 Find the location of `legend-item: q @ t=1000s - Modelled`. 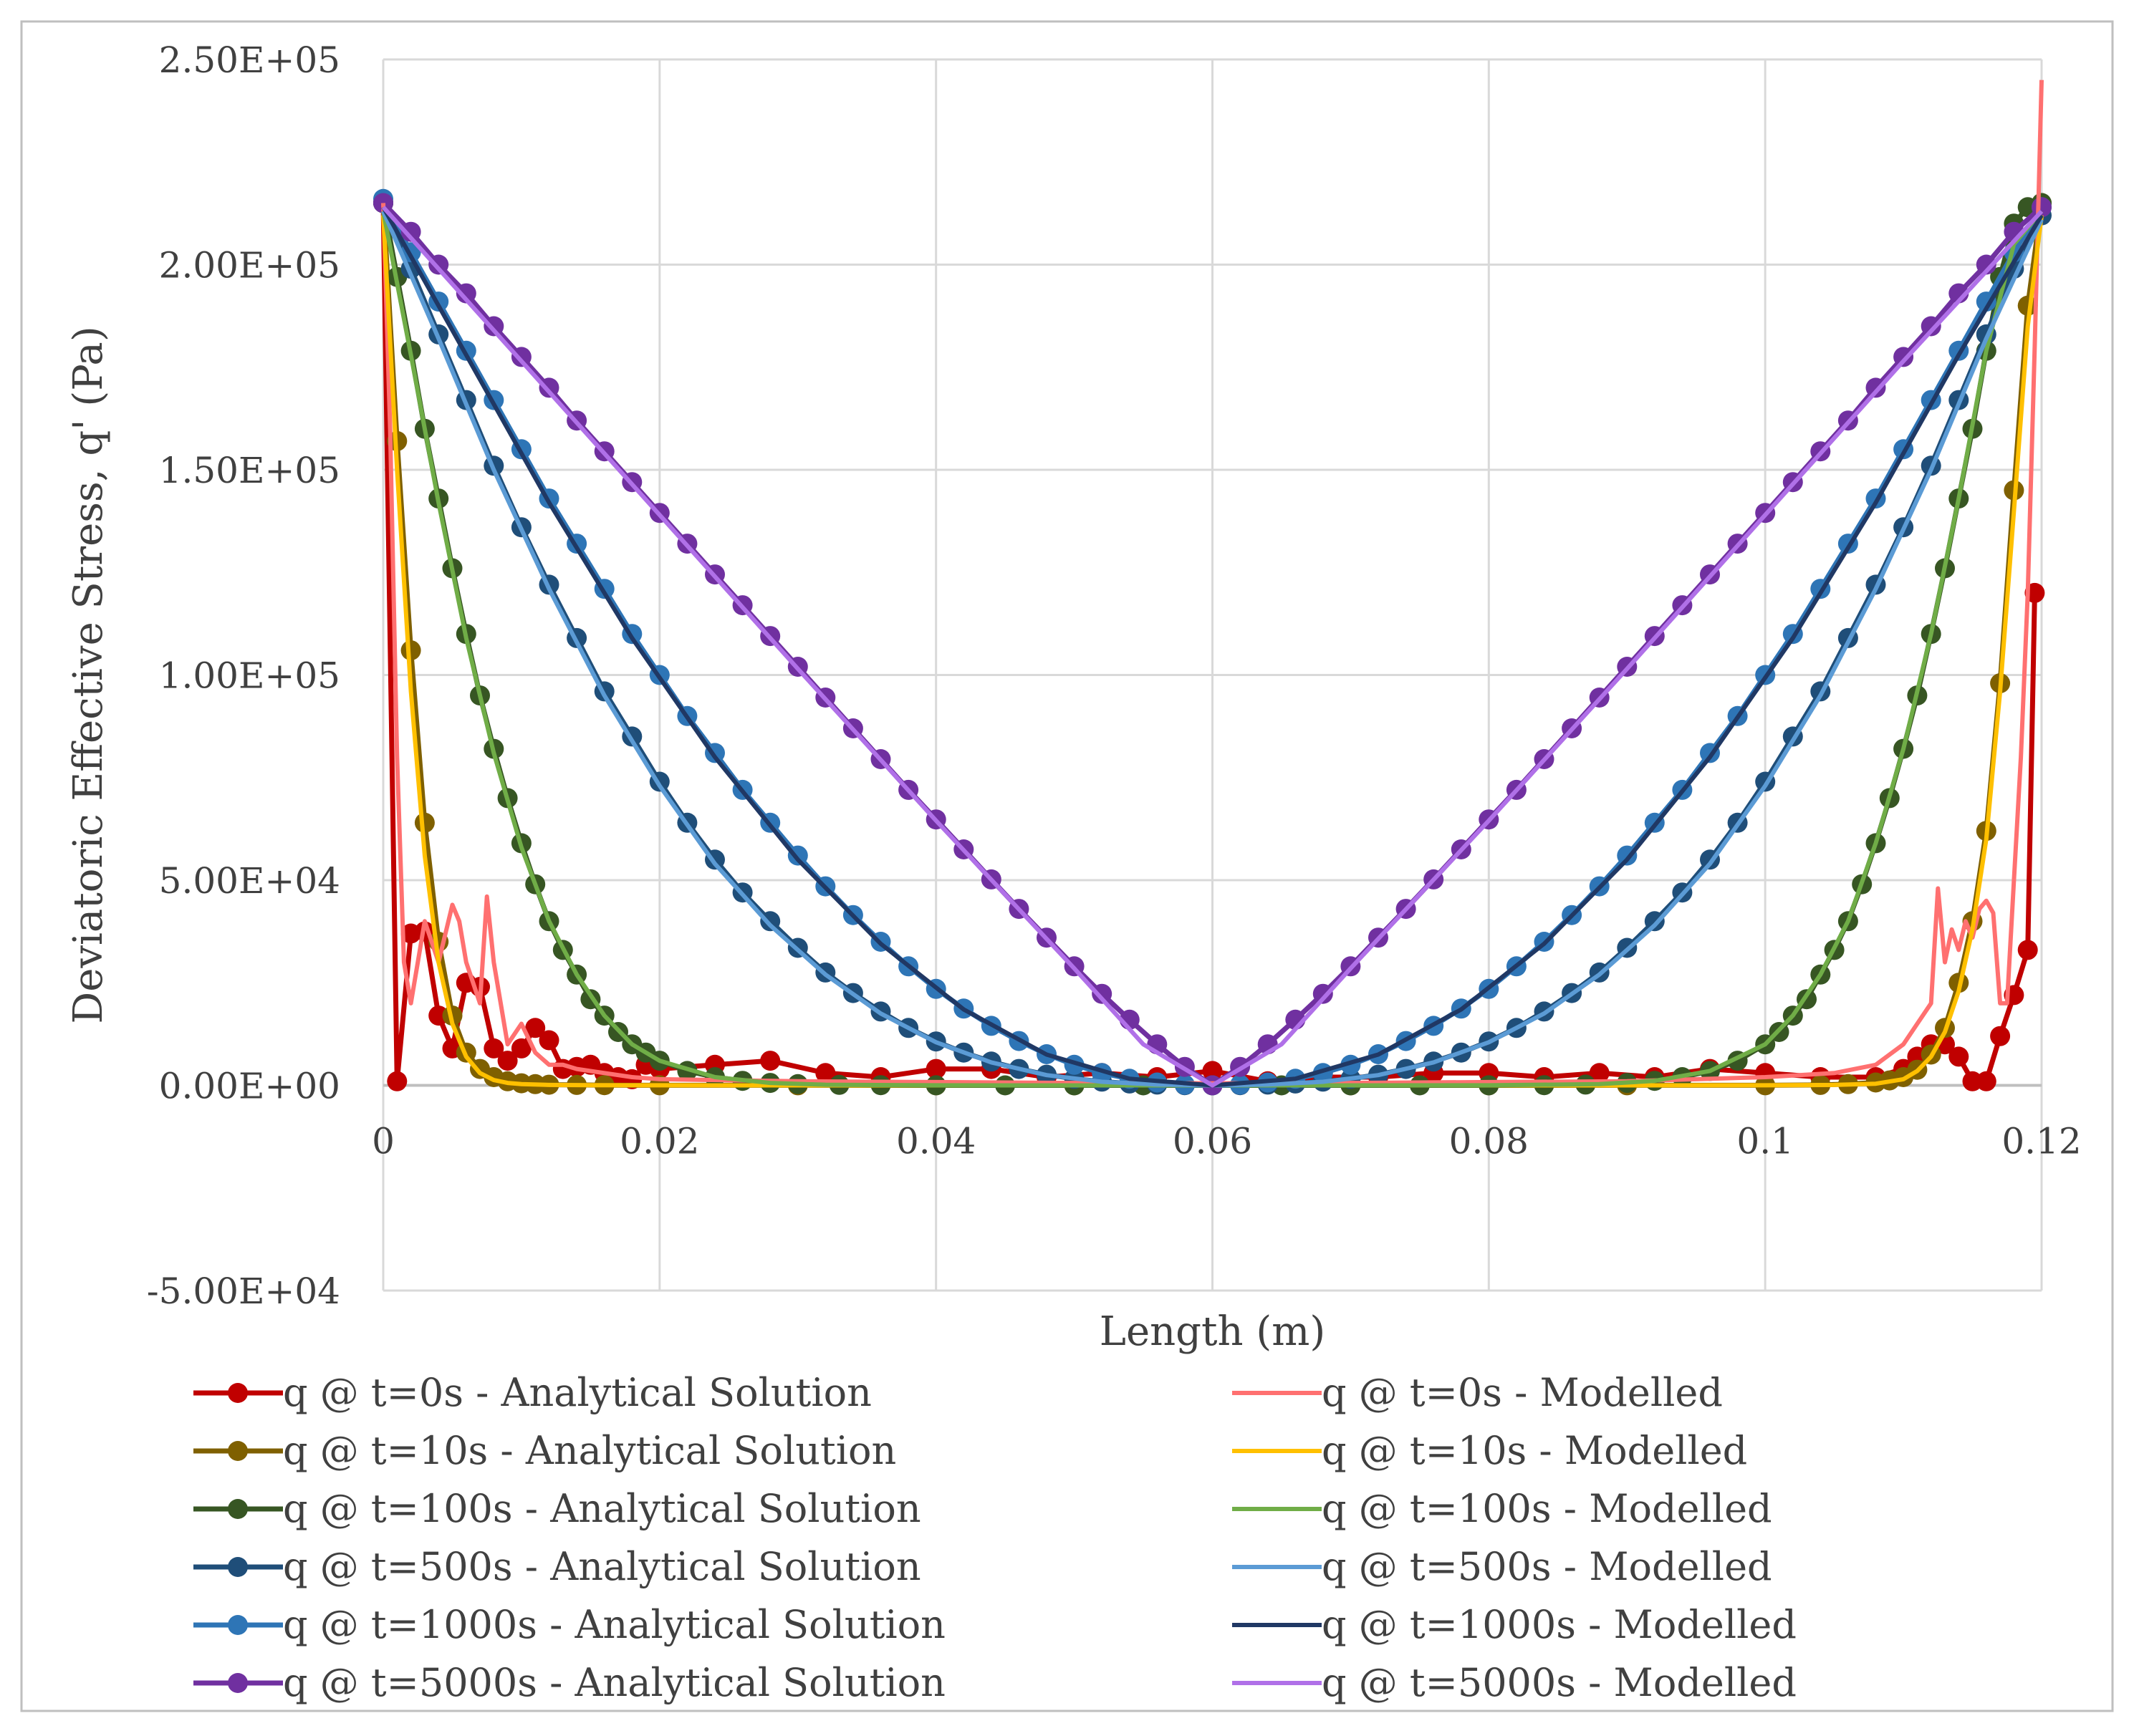

legend-item: q @ t=1000s - Modelled is located at coordinates (1515, 1624).